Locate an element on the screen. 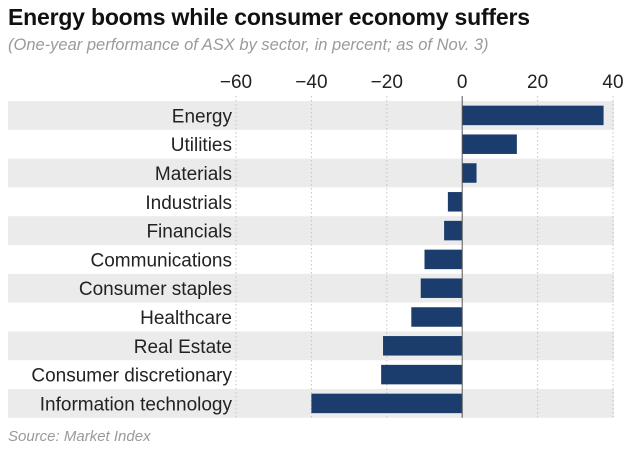 The image size is (623, 451). category-label: Utilities is located at coordinates (201, 145).